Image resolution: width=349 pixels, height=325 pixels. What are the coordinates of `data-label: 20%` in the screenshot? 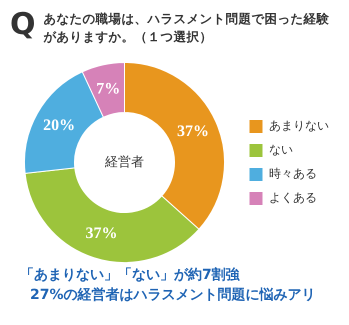 It's located at (59, 125).